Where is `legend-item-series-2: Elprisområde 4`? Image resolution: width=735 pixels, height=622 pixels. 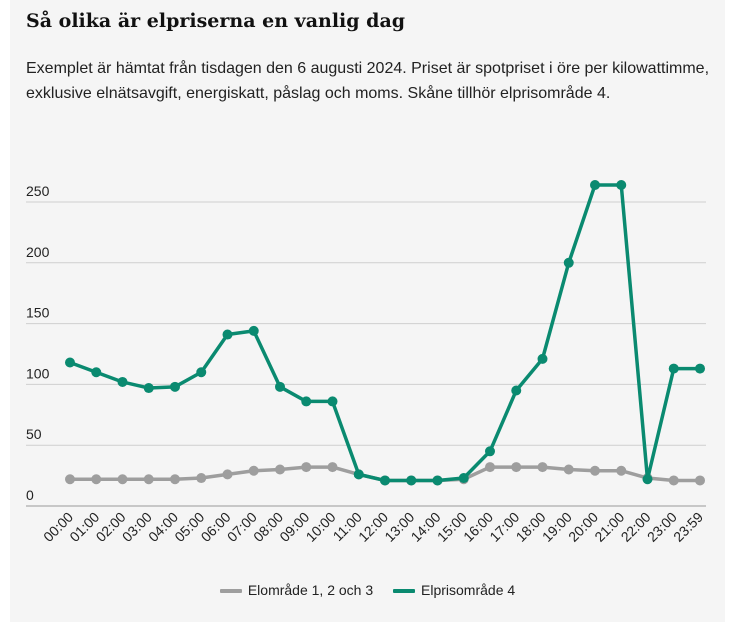 legend-item-series-2: Elprisområde 4 is located at coordinates (454, 590).